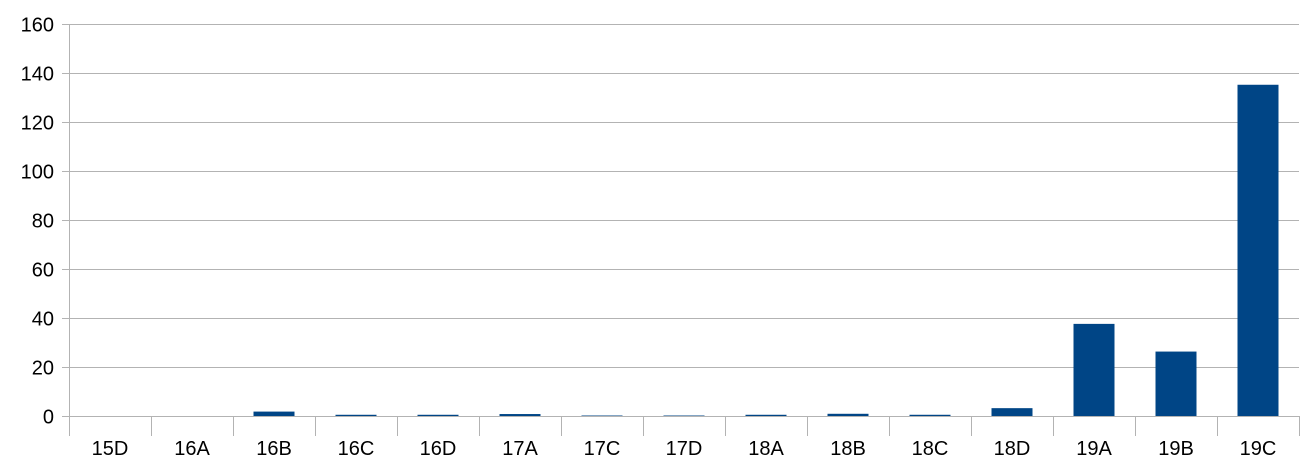 The width and height of the screenshot is (1308, 464). I want to click on bar-18C, so click(930, 415).